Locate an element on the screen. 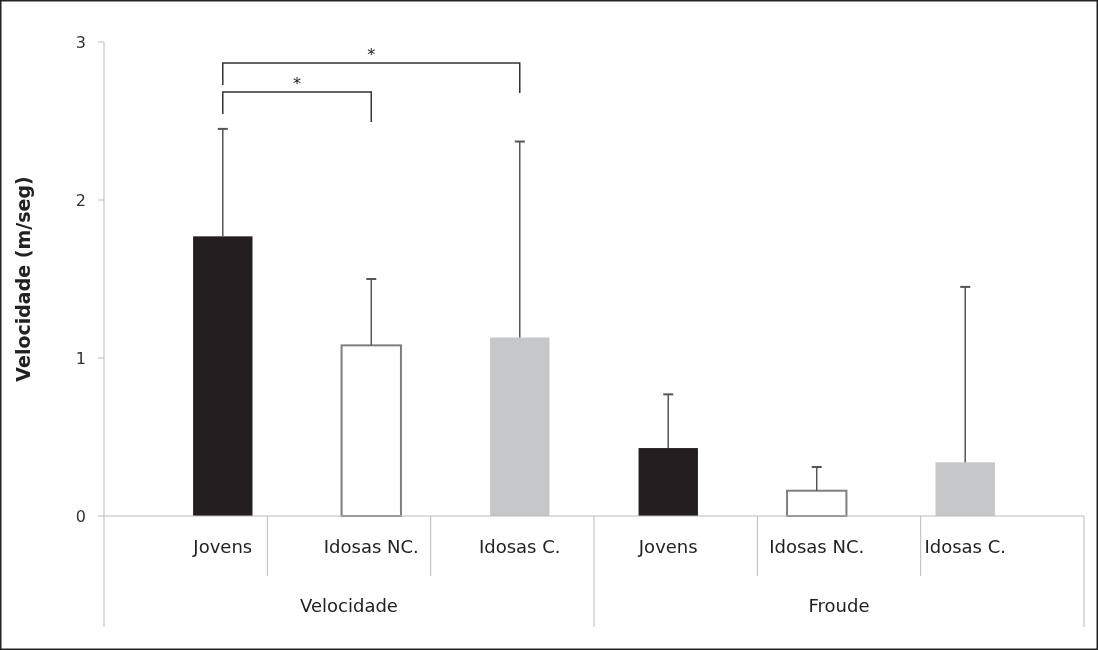 The width and height of the screenshot is (1098, 650). y-tick-label: 1 is located at coordinates (80, 358).